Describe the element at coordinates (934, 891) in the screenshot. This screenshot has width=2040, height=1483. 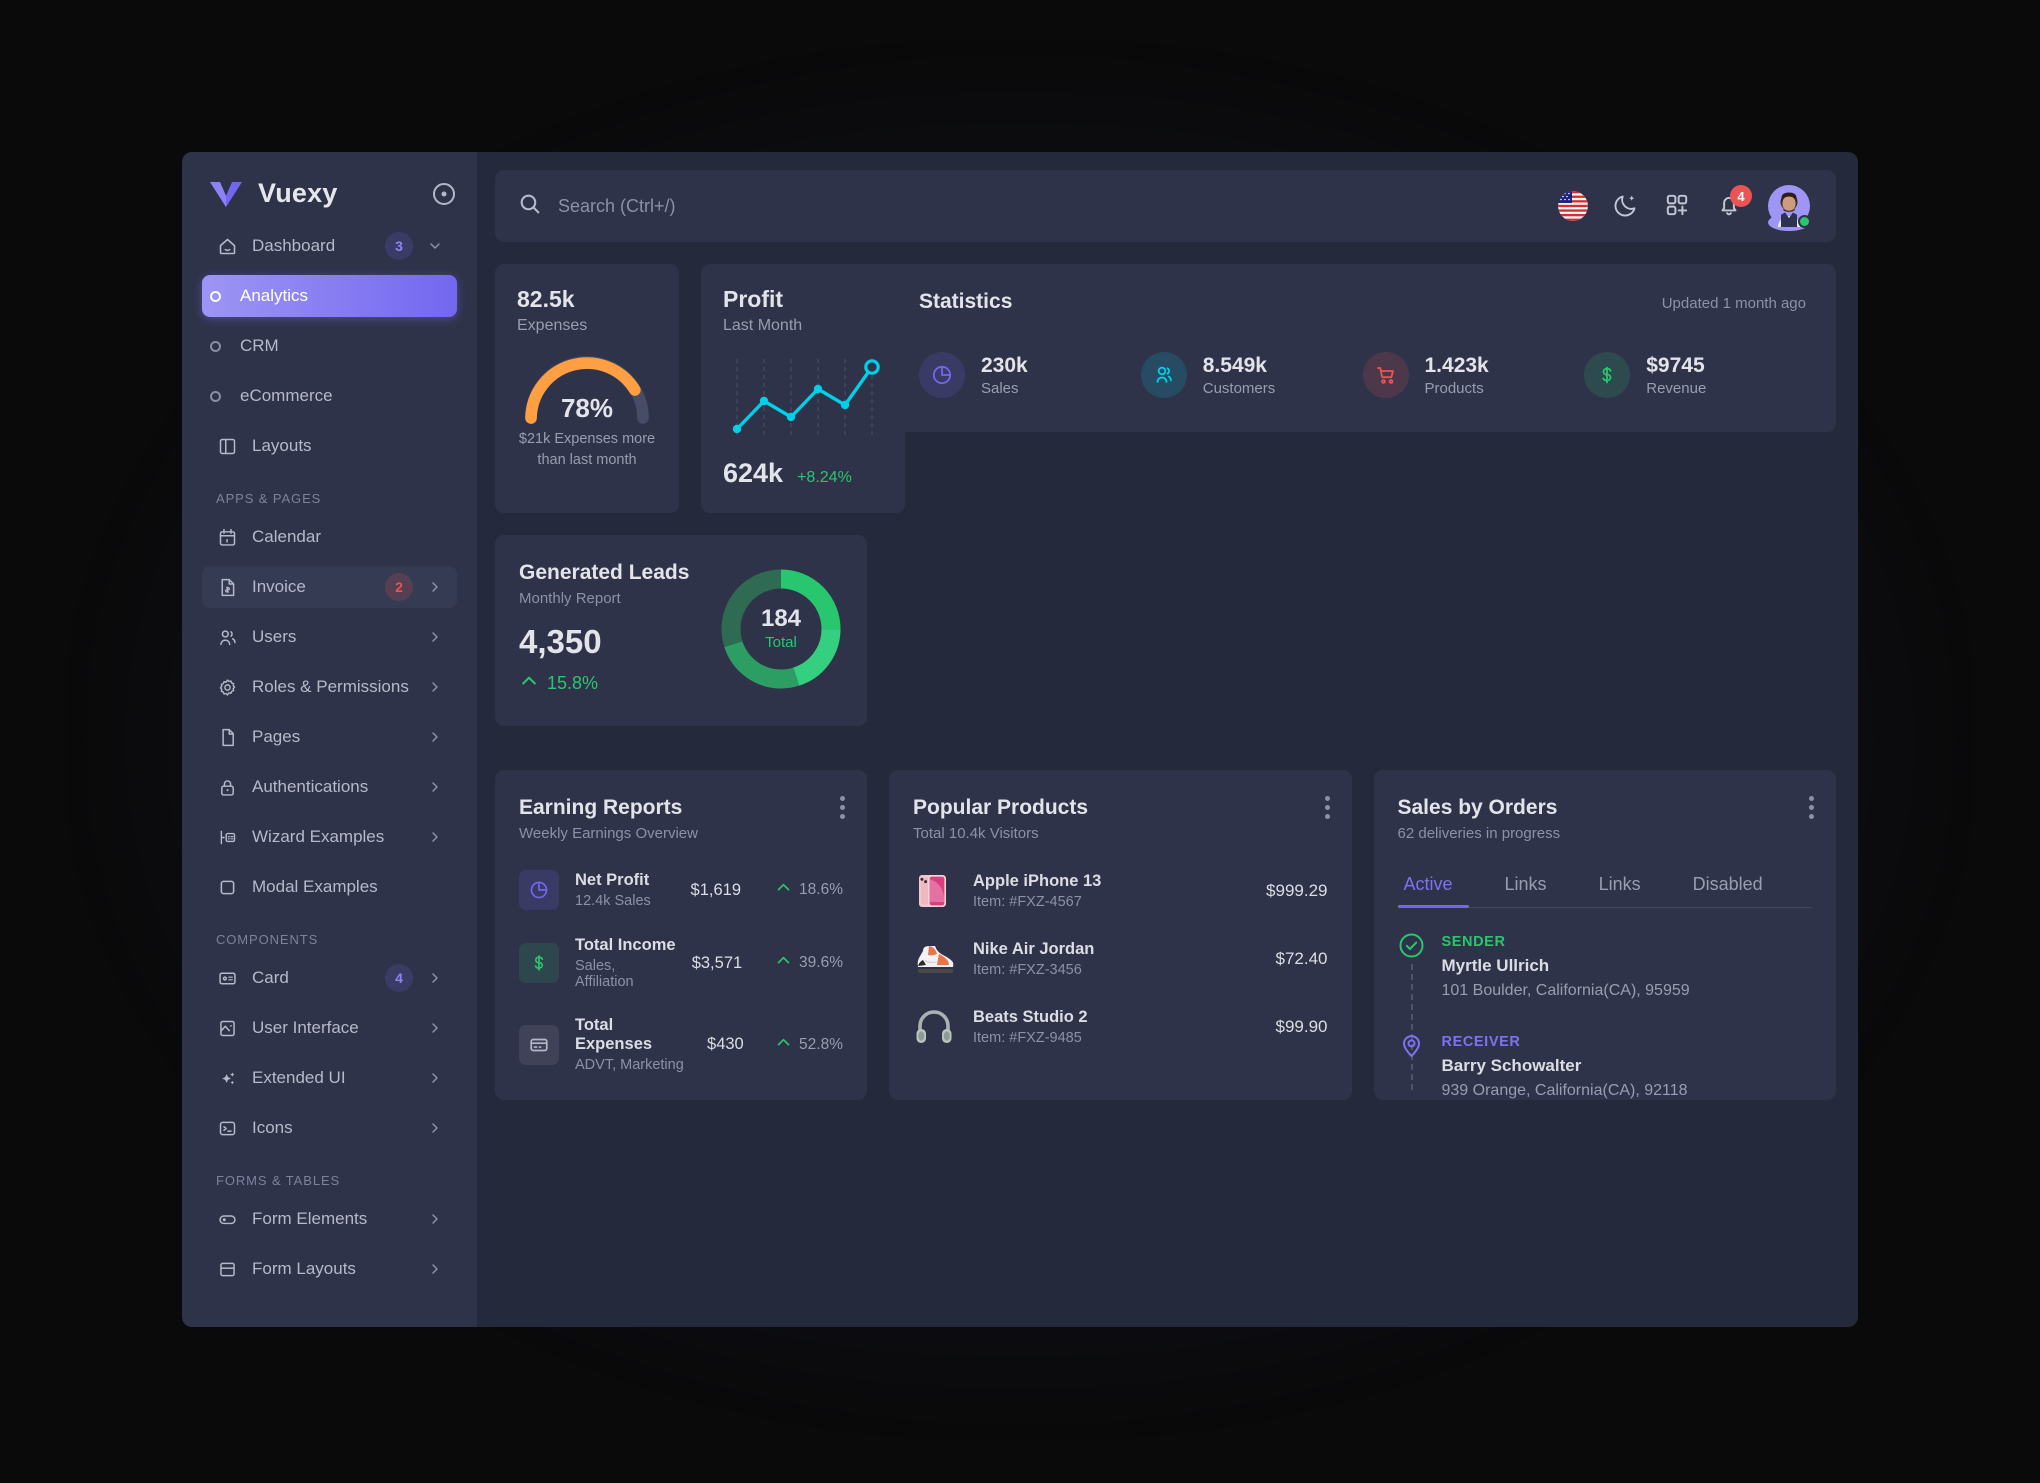
I see `iphone-icon` at that location.